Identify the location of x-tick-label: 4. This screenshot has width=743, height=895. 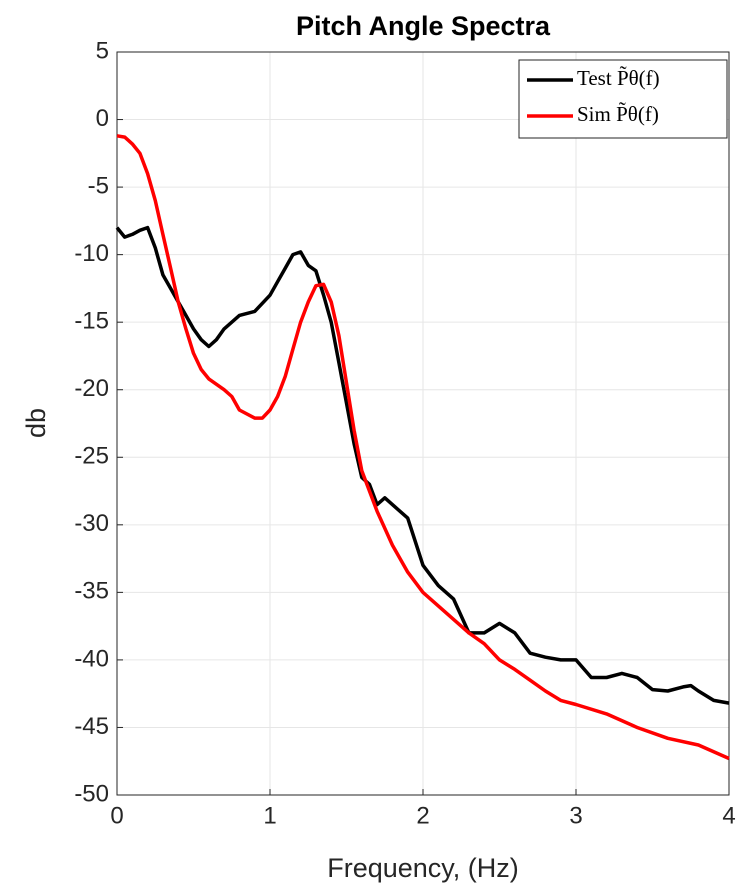
(728, 815).